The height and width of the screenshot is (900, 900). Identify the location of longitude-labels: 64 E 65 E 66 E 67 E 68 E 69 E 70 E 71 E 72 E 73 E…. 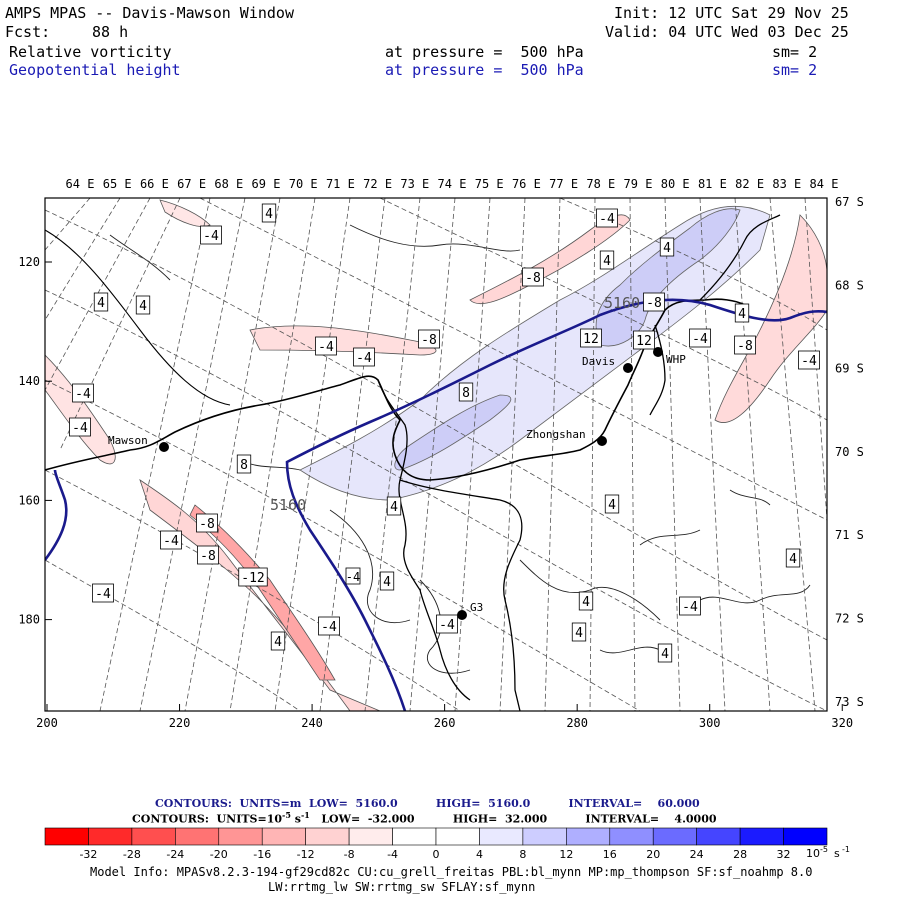
(452, 184).